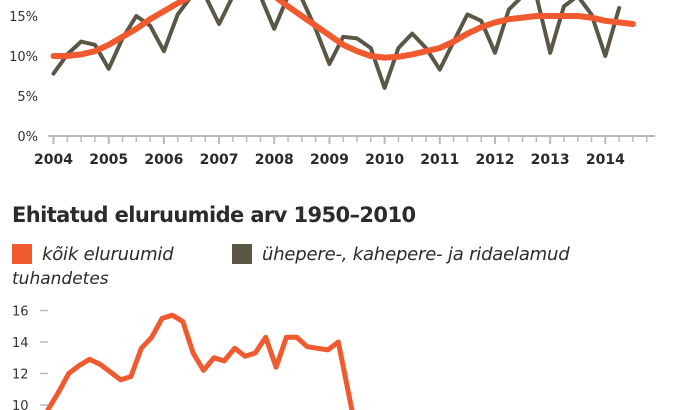 This screenshot has height=410, width=685. Describe the element at coordinates (219, 160) in the screenshot. I see `chart1-x-tick-label: 2007` at that location.